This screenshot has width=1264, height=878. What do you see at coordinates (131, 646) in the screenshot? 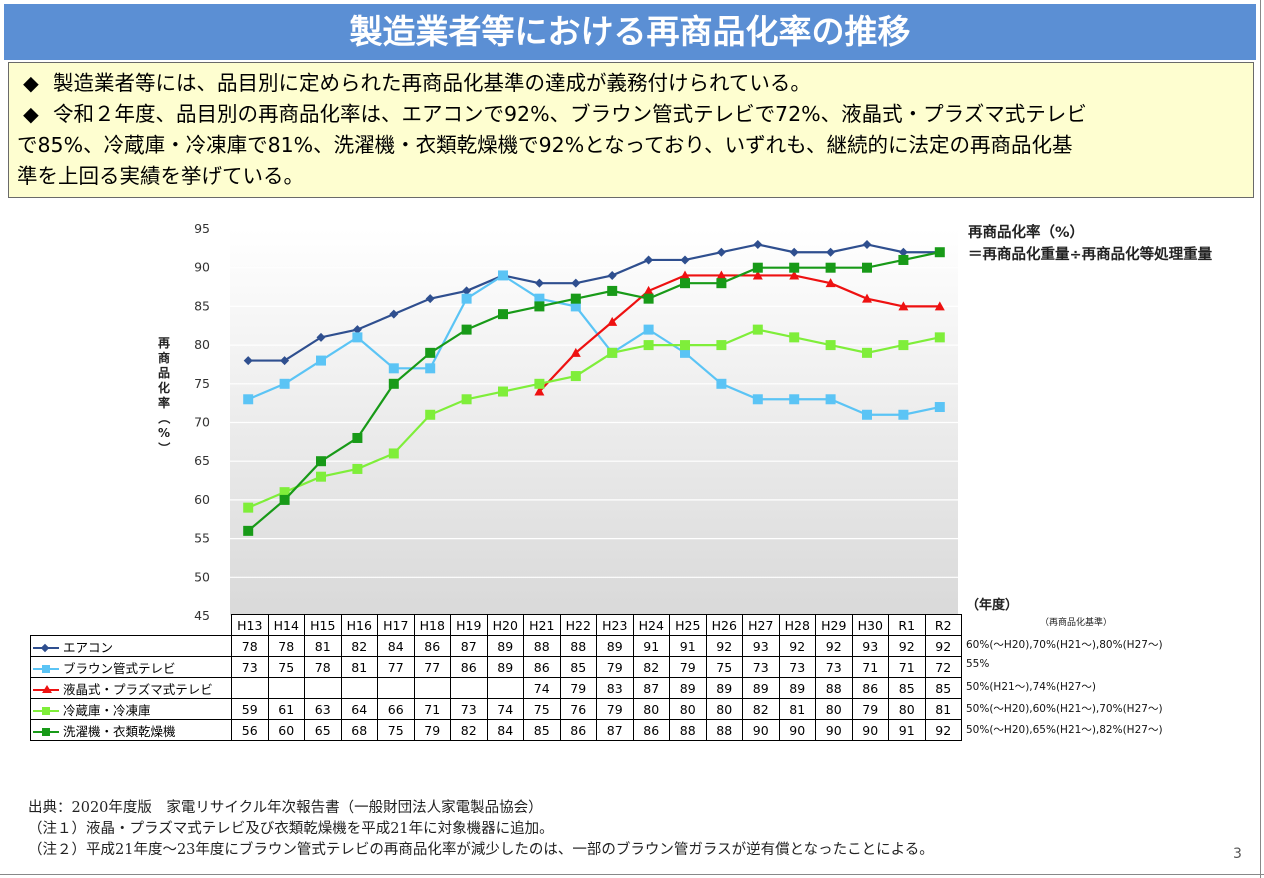
I see `series-name-cell: エアコン` at bounding box center [131, 646].